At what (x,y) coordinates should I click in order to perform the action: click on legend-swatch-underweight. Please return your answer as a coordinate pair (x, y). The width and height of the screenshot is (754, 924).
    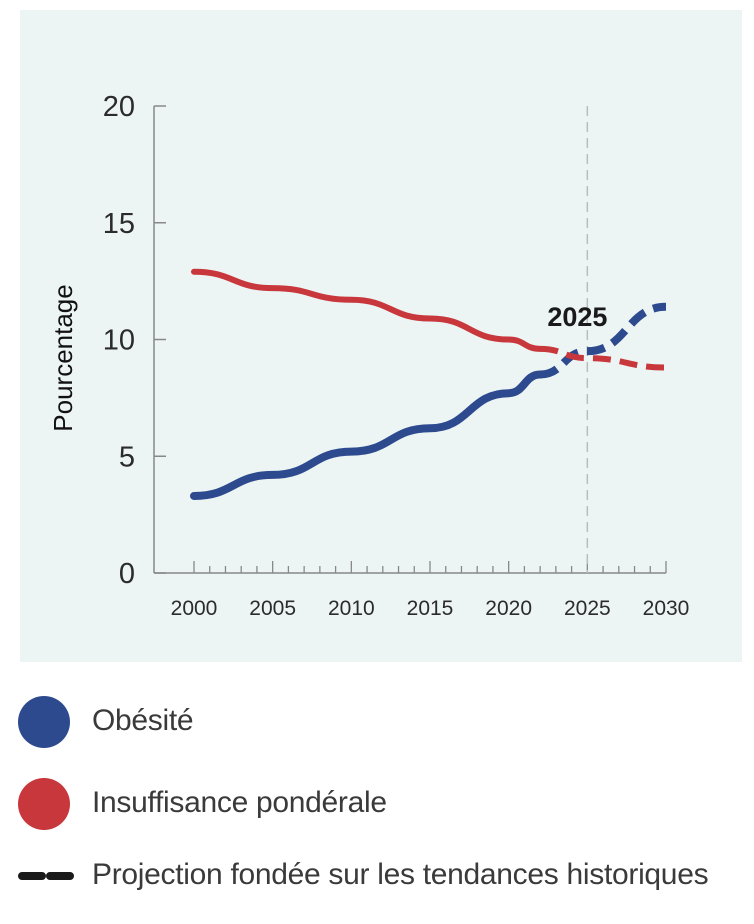
    Looking at the image, I should click on (44, 804).